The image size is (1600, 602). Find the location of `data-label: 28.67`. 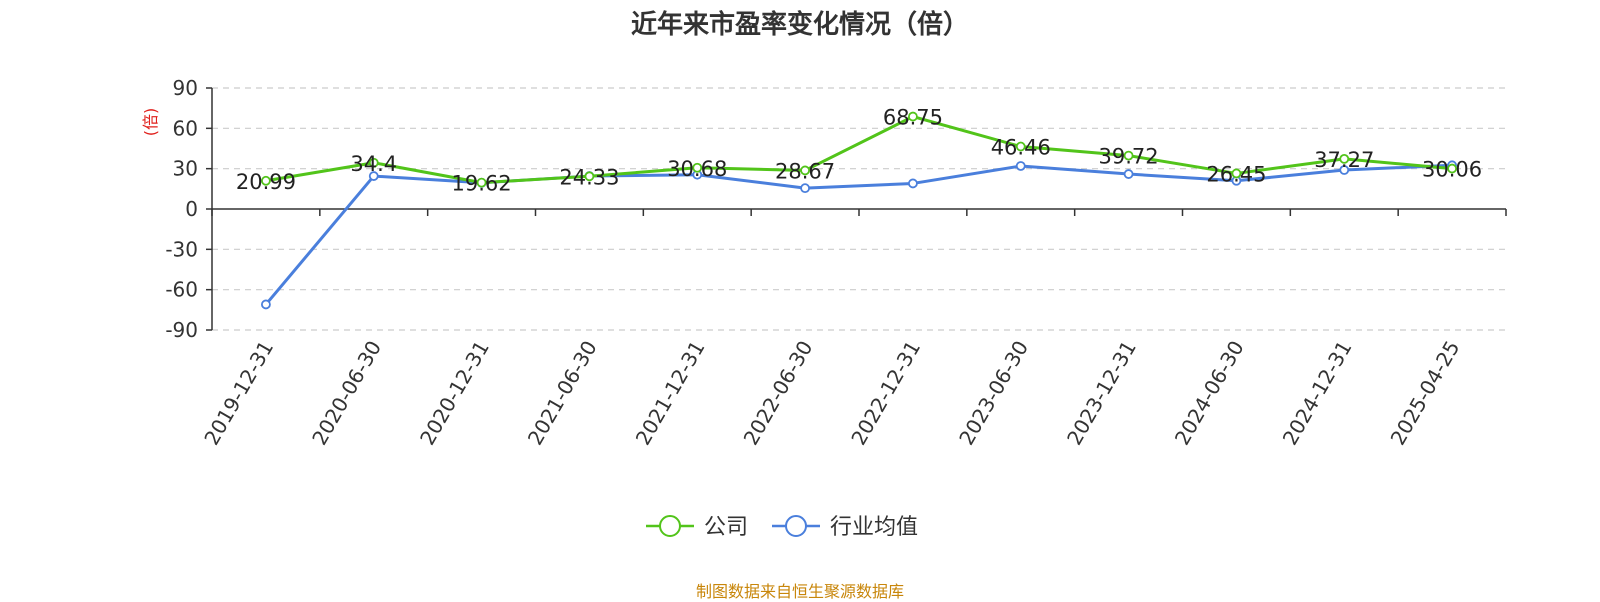

data-label: 28.67 is located at coordinates (805, 171).